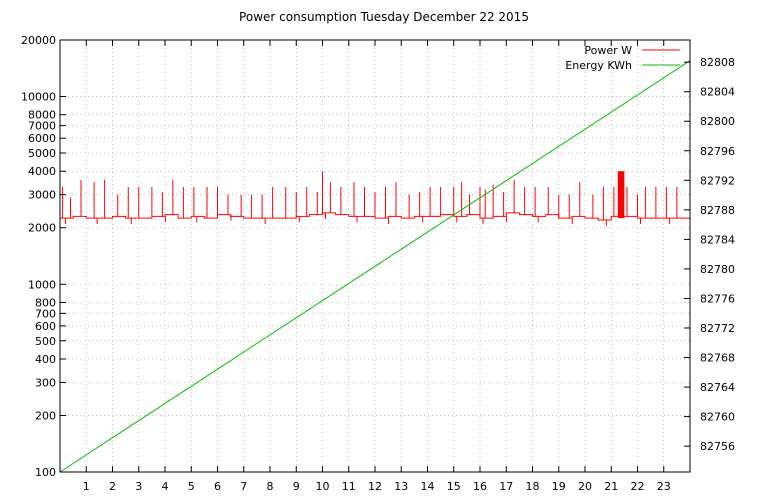 This screenshot has width=768, height=500. Describe the element at coordinates (45, 472) in the screenshot. I see `y-tick-label: 100` at that location.